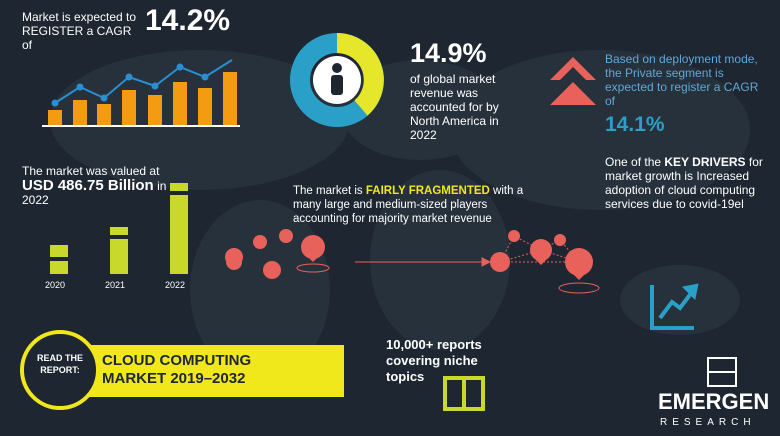 This screenshot has width=780, height=436. What do you see at coordinates (714, 401) in the screenshot?
I see `logo-name: EMERGEN` at bounding box center [714, 401].